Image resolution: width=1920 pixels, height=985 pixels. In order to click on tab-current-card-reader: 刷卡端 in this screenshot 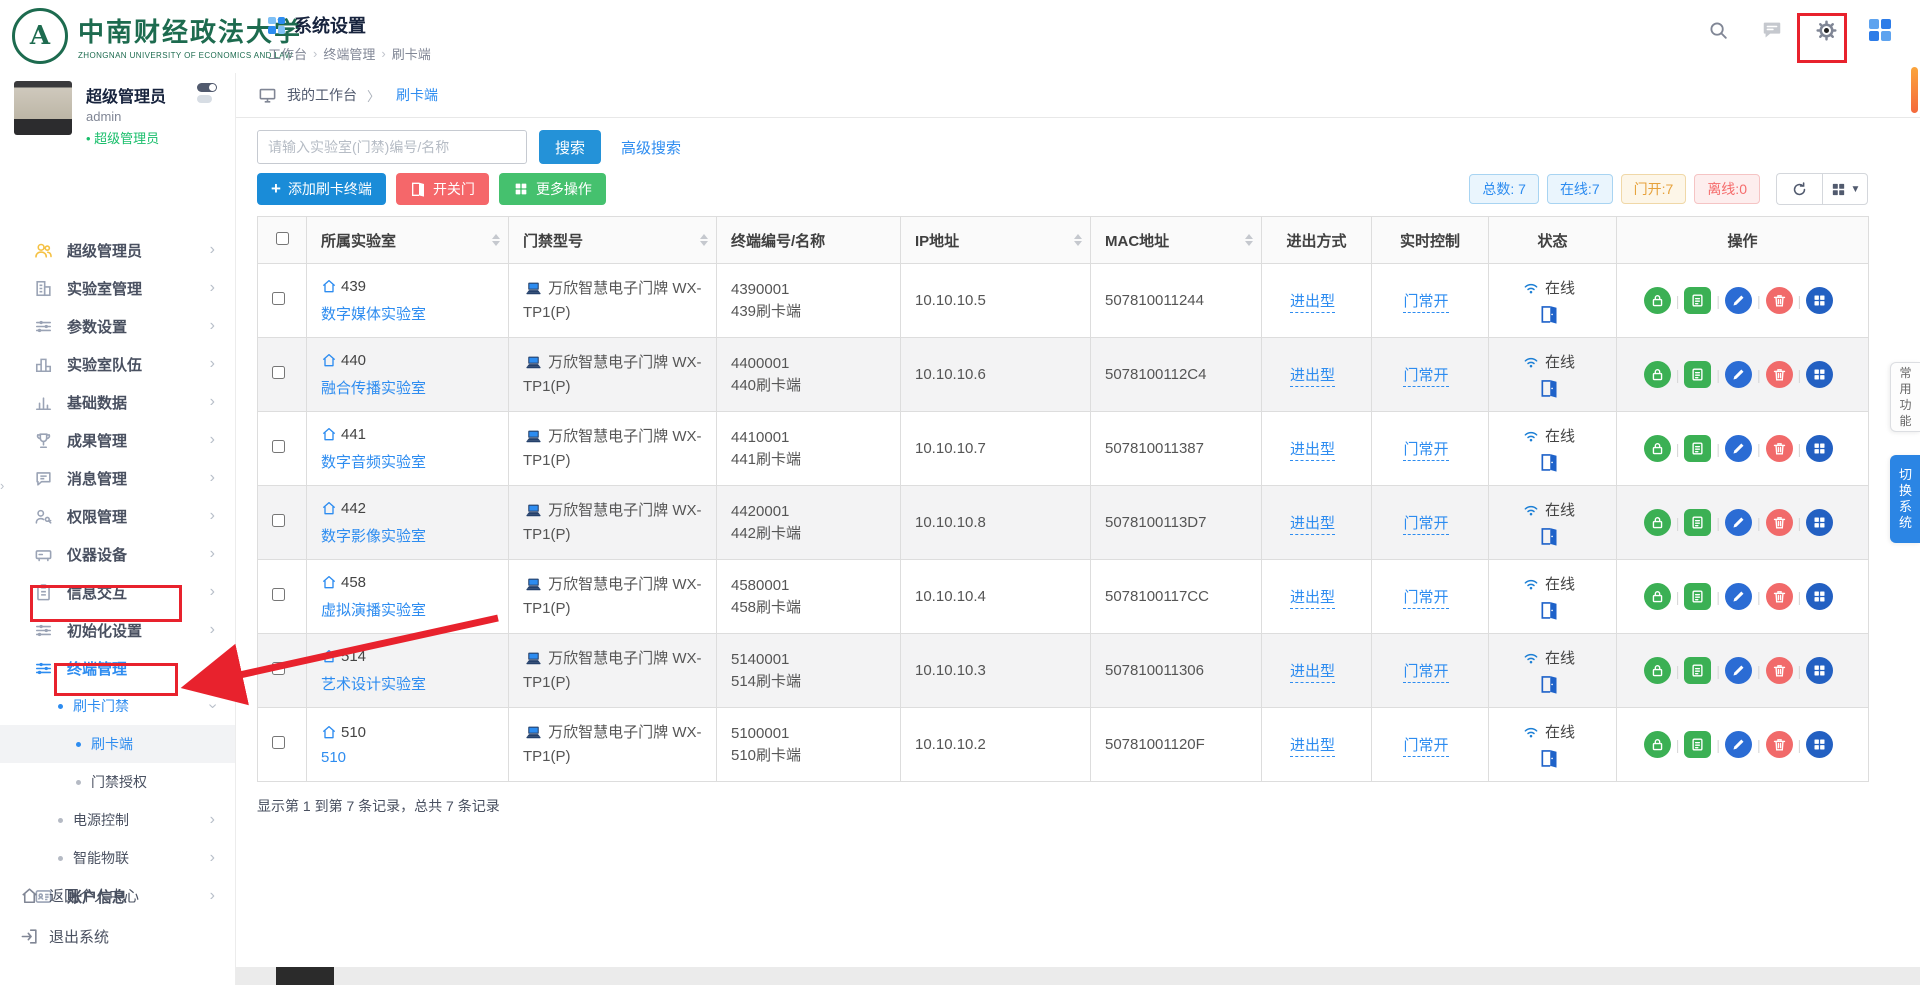, I will do `click(417, 95)`.